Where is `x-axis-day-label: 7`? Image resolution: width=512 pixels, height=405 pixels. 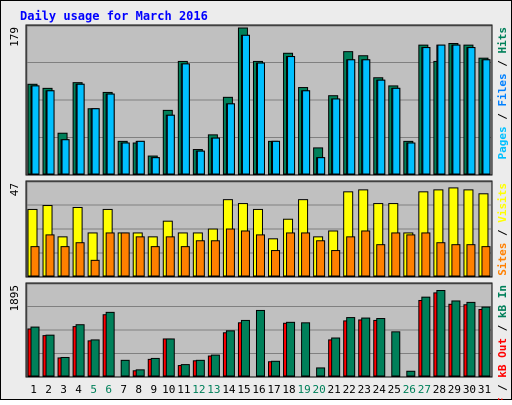 x-axis-day-label: 7 is located at coordinates (123, 389).